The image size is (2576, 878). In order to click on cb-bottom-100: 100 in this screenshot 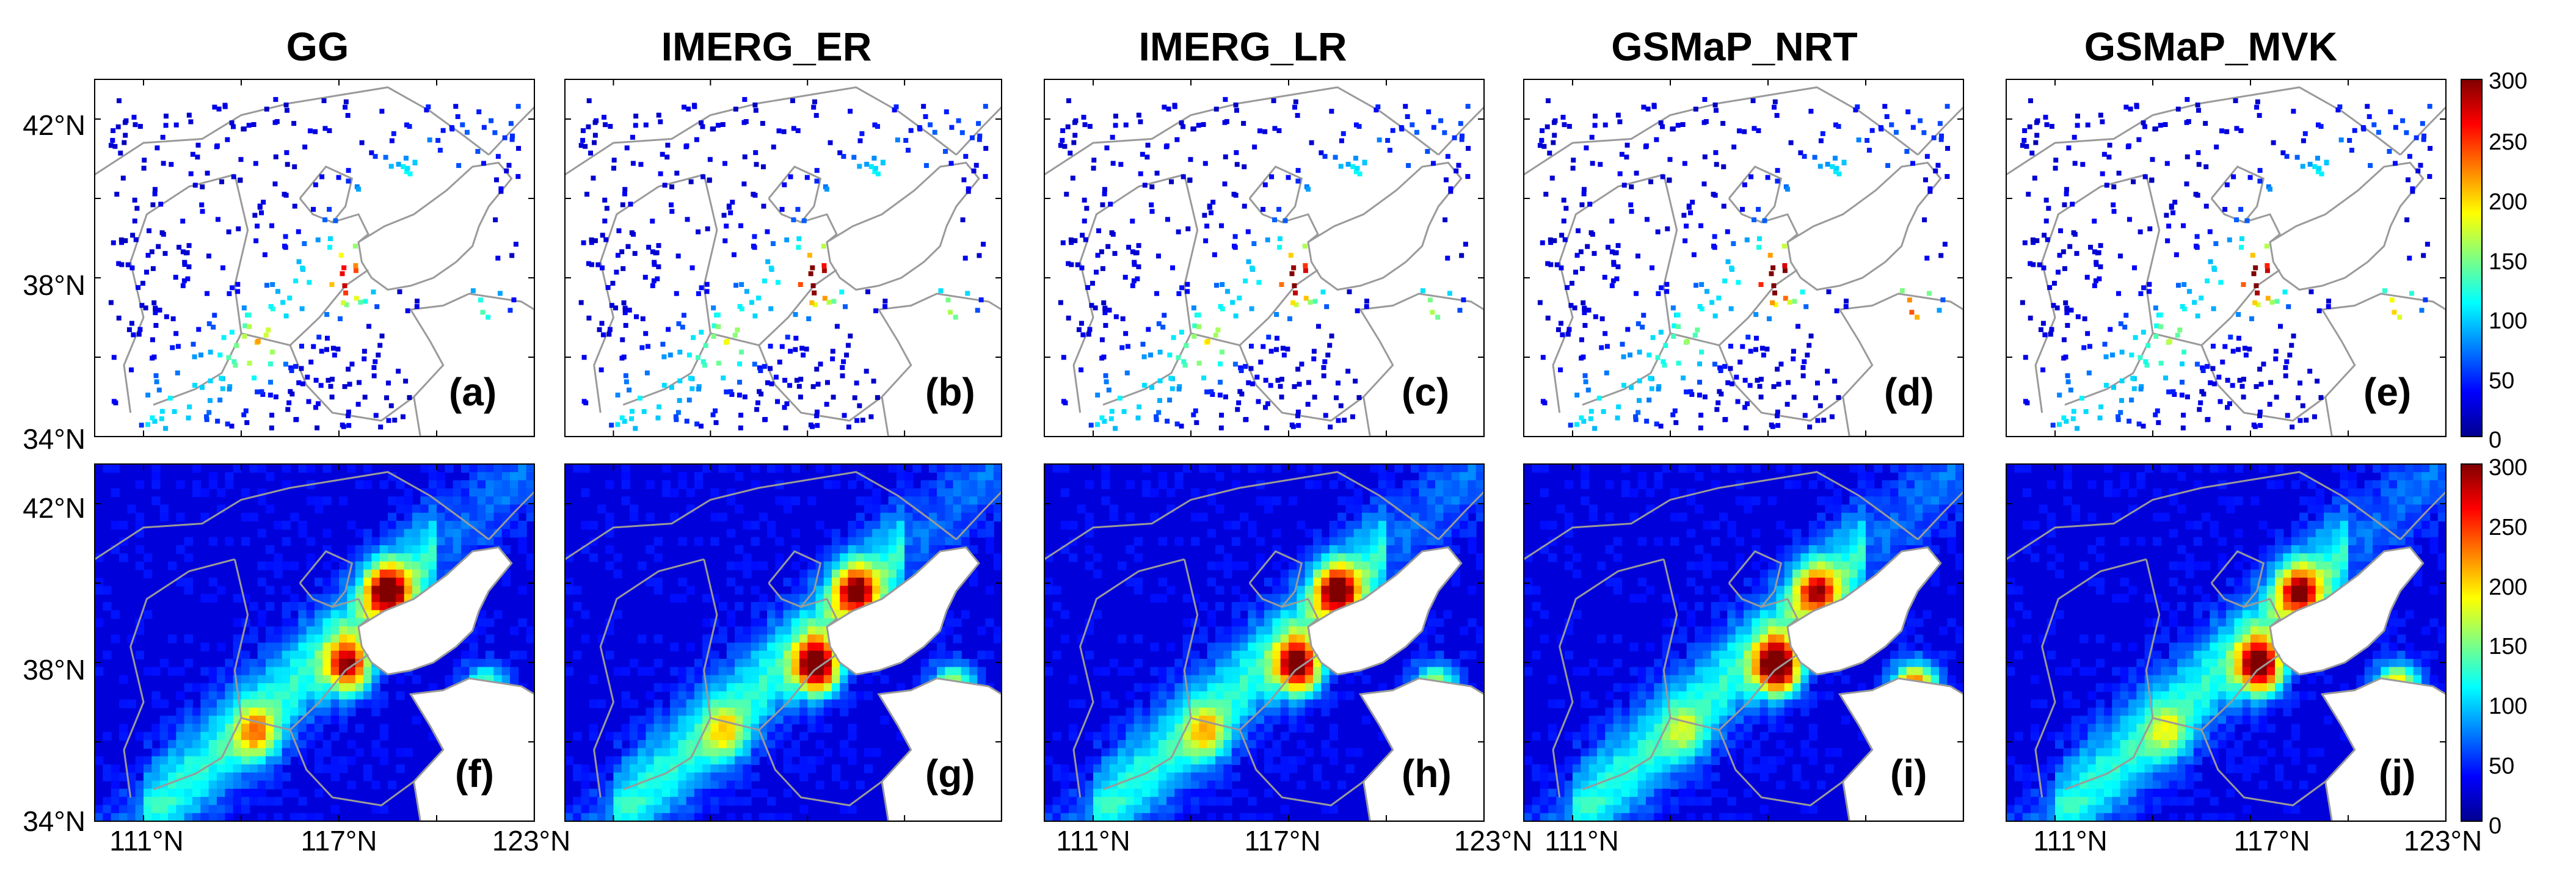, I will do `click(2509, 706)`.